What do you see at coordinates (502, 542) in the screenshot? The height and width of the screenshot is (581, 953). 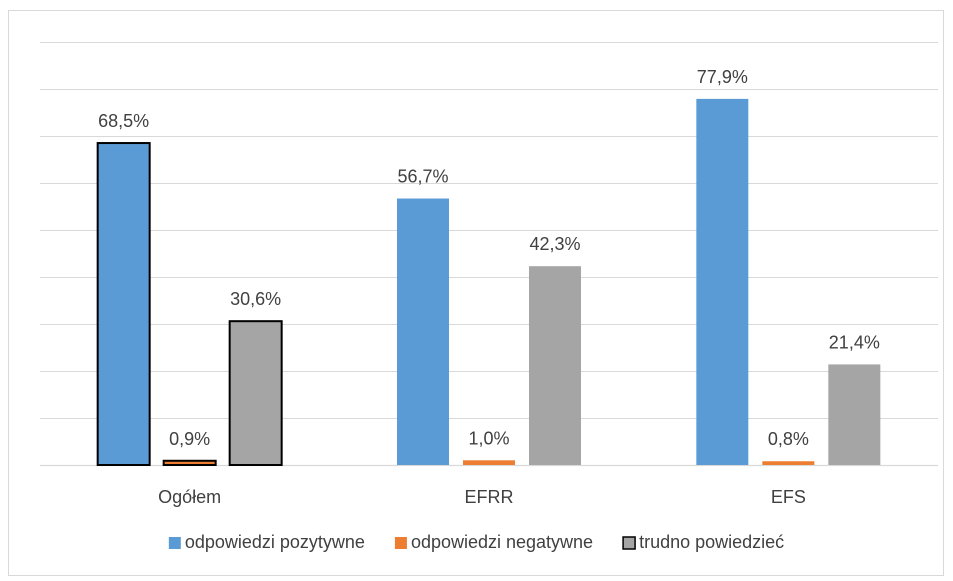 I see `legend-label: odpowiedzi negatywne` at bounding box center [502, 542].